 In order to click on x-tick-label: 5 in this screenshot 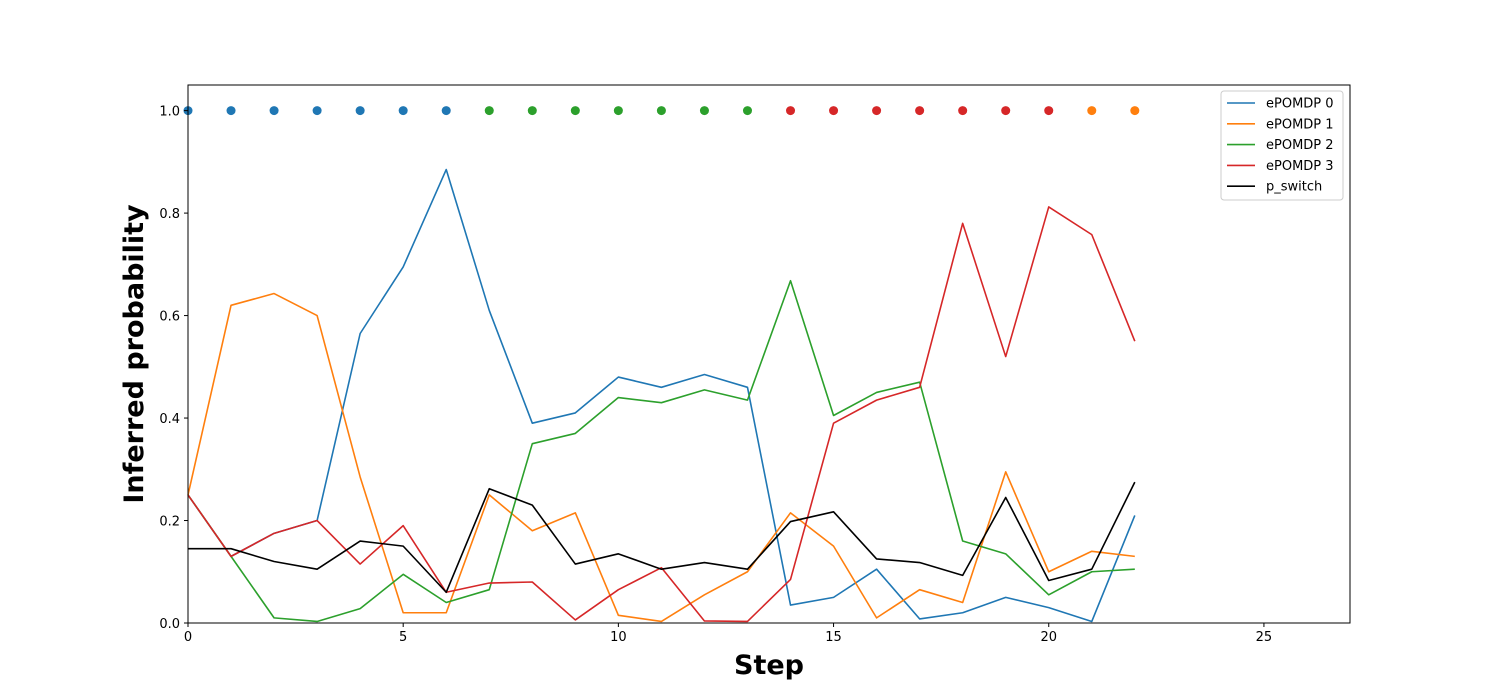, I will do `click(403, 637)`.